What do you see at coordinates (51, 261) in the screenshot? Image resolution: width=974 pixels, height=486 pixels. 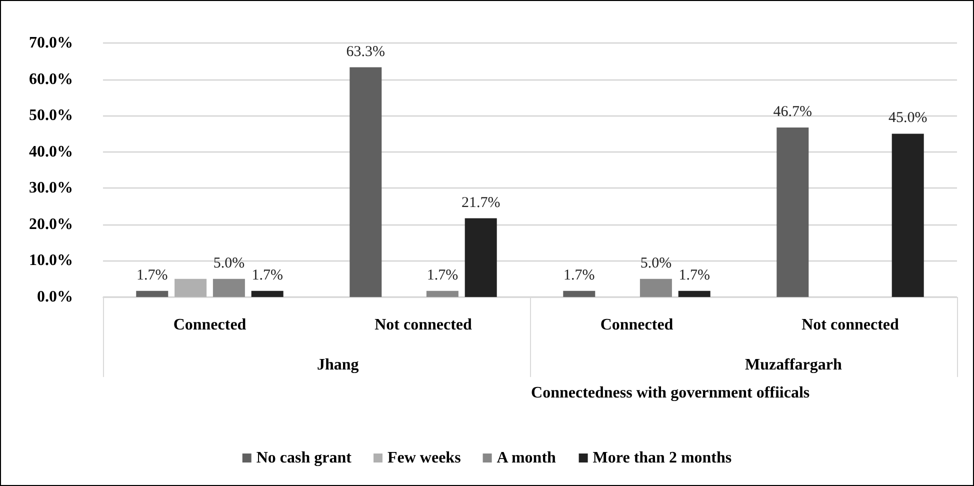 I see `y-tick-label: 10.0%` at bounding box center [51, 261].